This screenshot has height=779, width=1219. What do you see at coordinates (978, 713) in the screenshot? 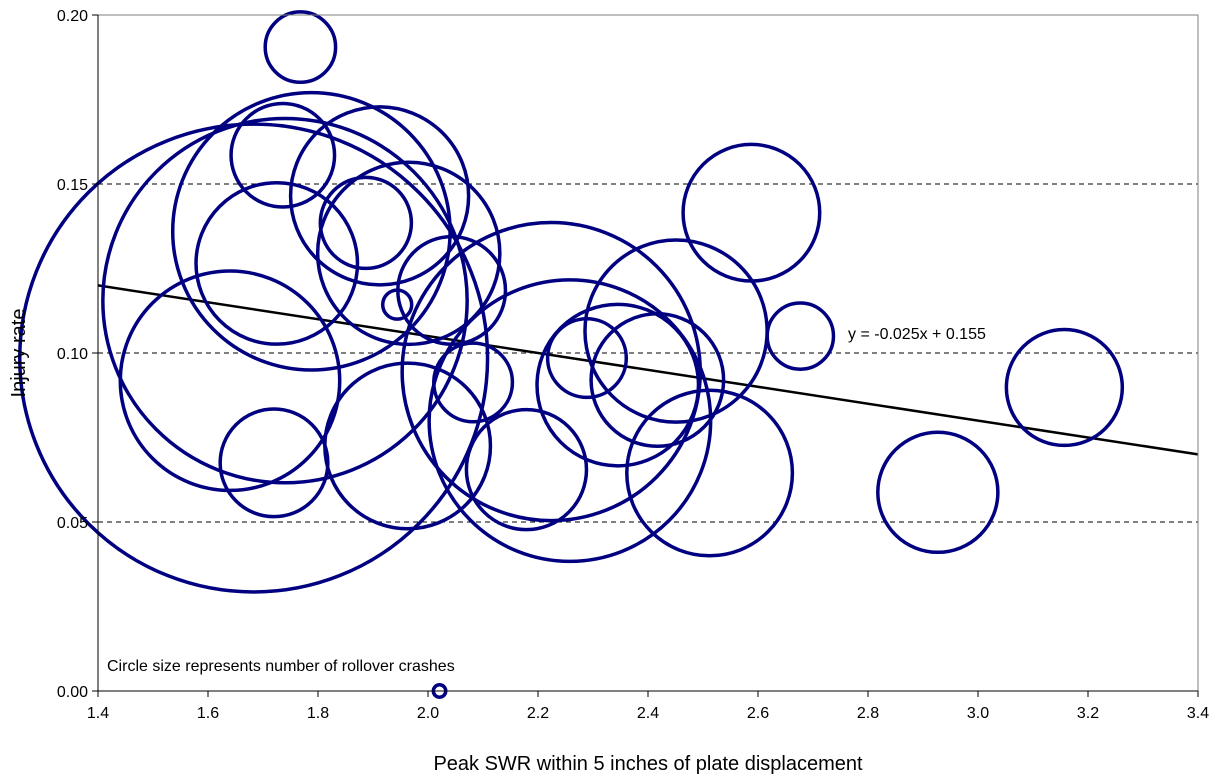
I see `x-tick-label: 3.0` at bounding box center [978, 713].